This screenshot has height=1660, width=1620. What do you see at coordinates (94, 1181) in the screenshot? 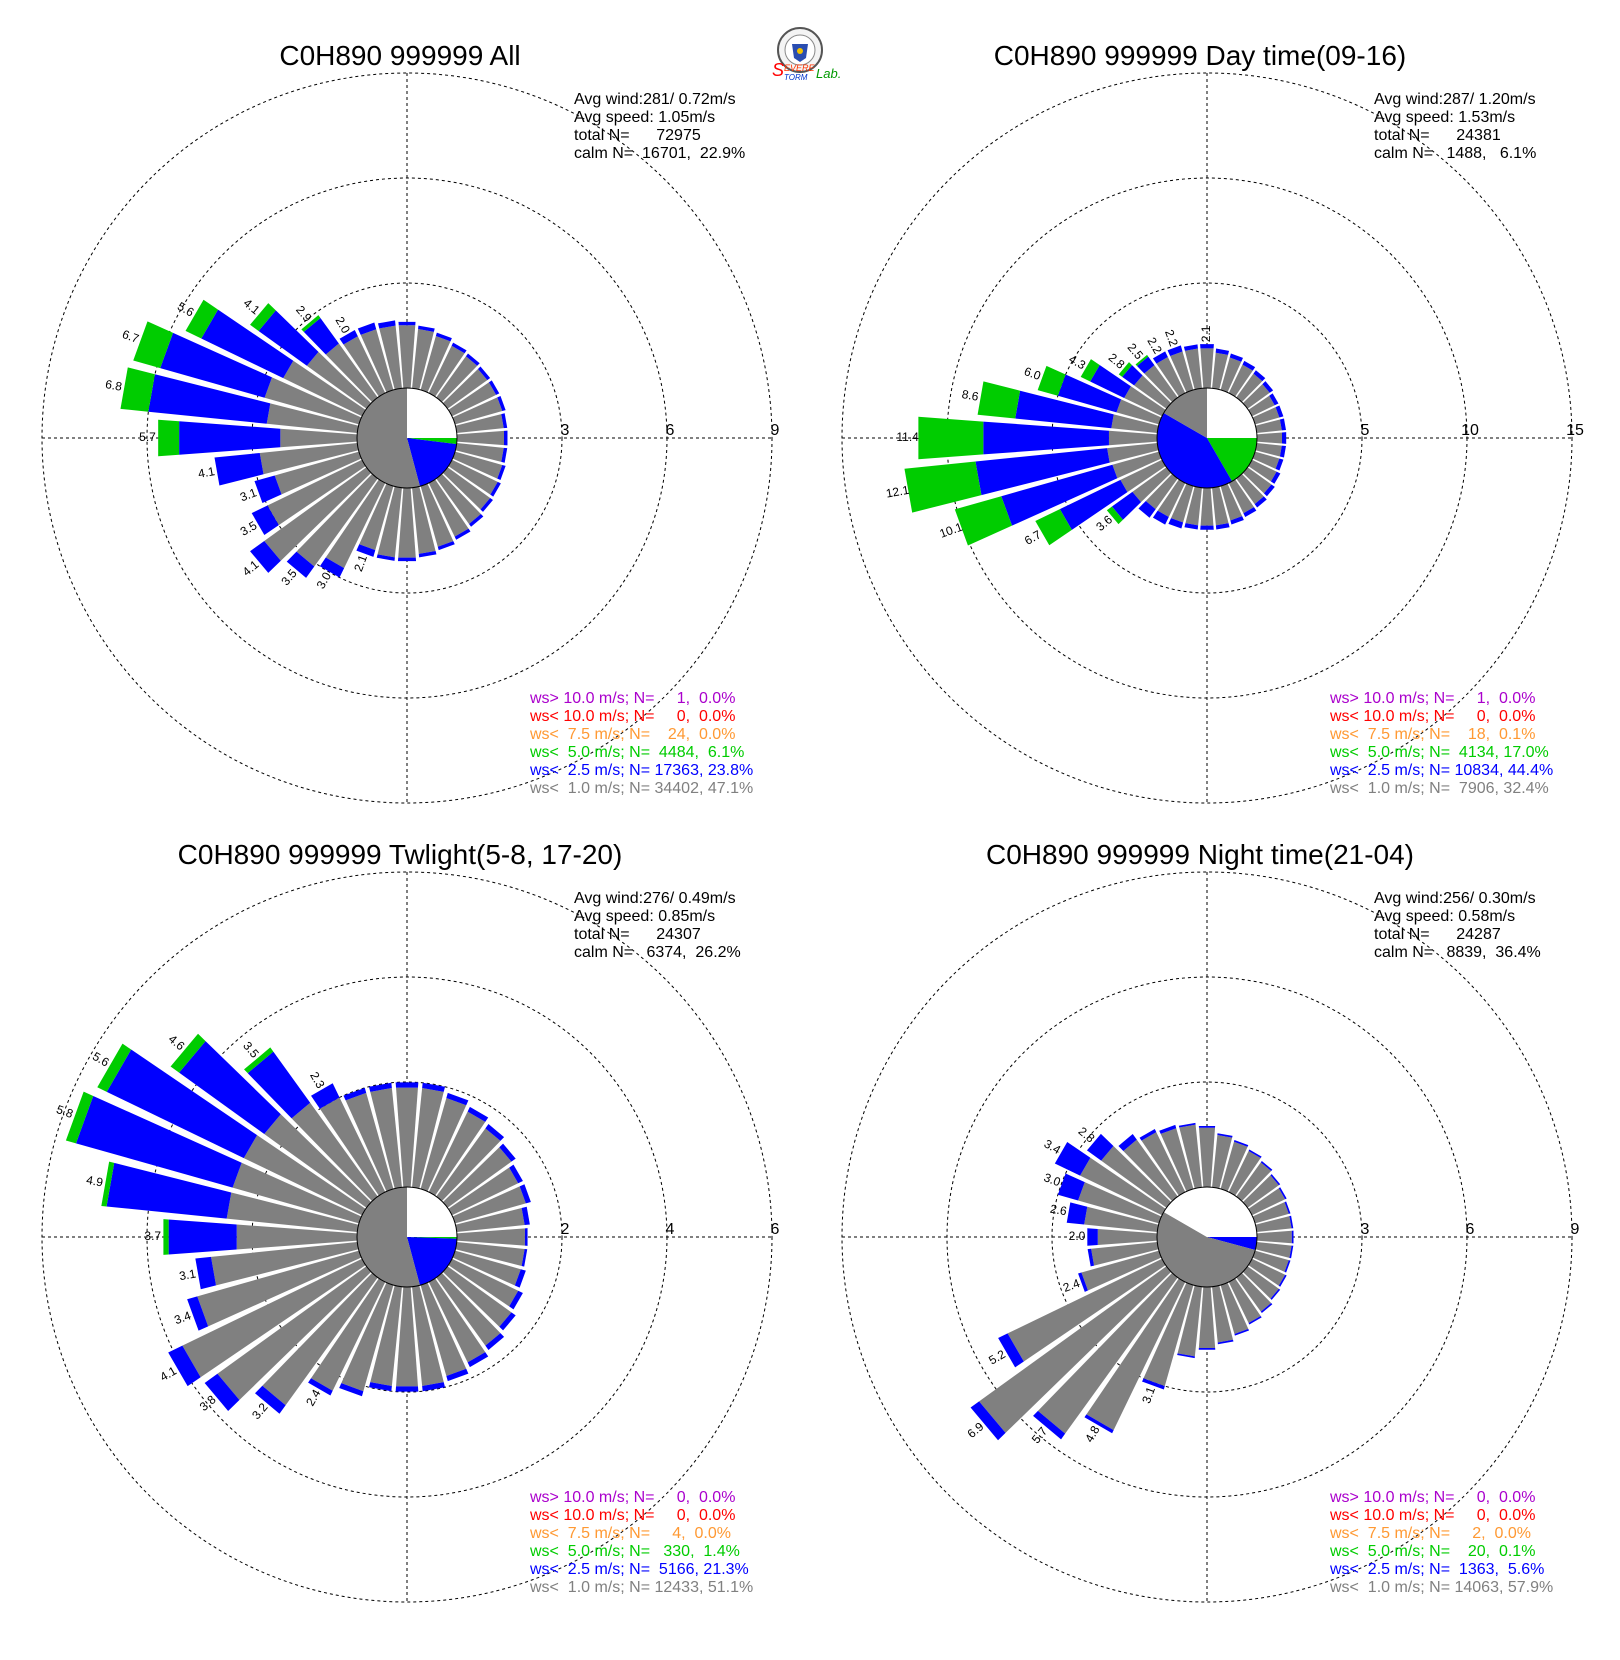
I see `bar-label: 4.9` at bounding box center [94, 1181].